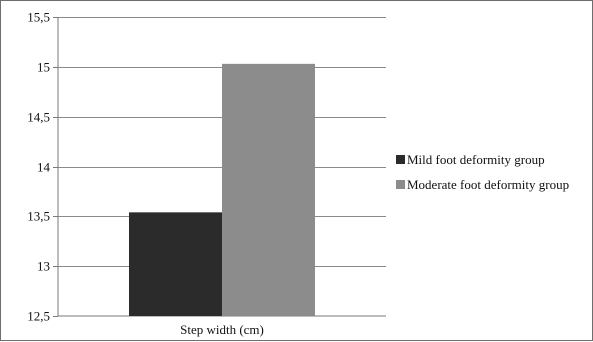 The height and width of the screenshot is (342, 593). What do you see at coordinates (38, 316) in the screenshot?
I see `y-tick-label: 12,5` at bounding box center [38, 316].